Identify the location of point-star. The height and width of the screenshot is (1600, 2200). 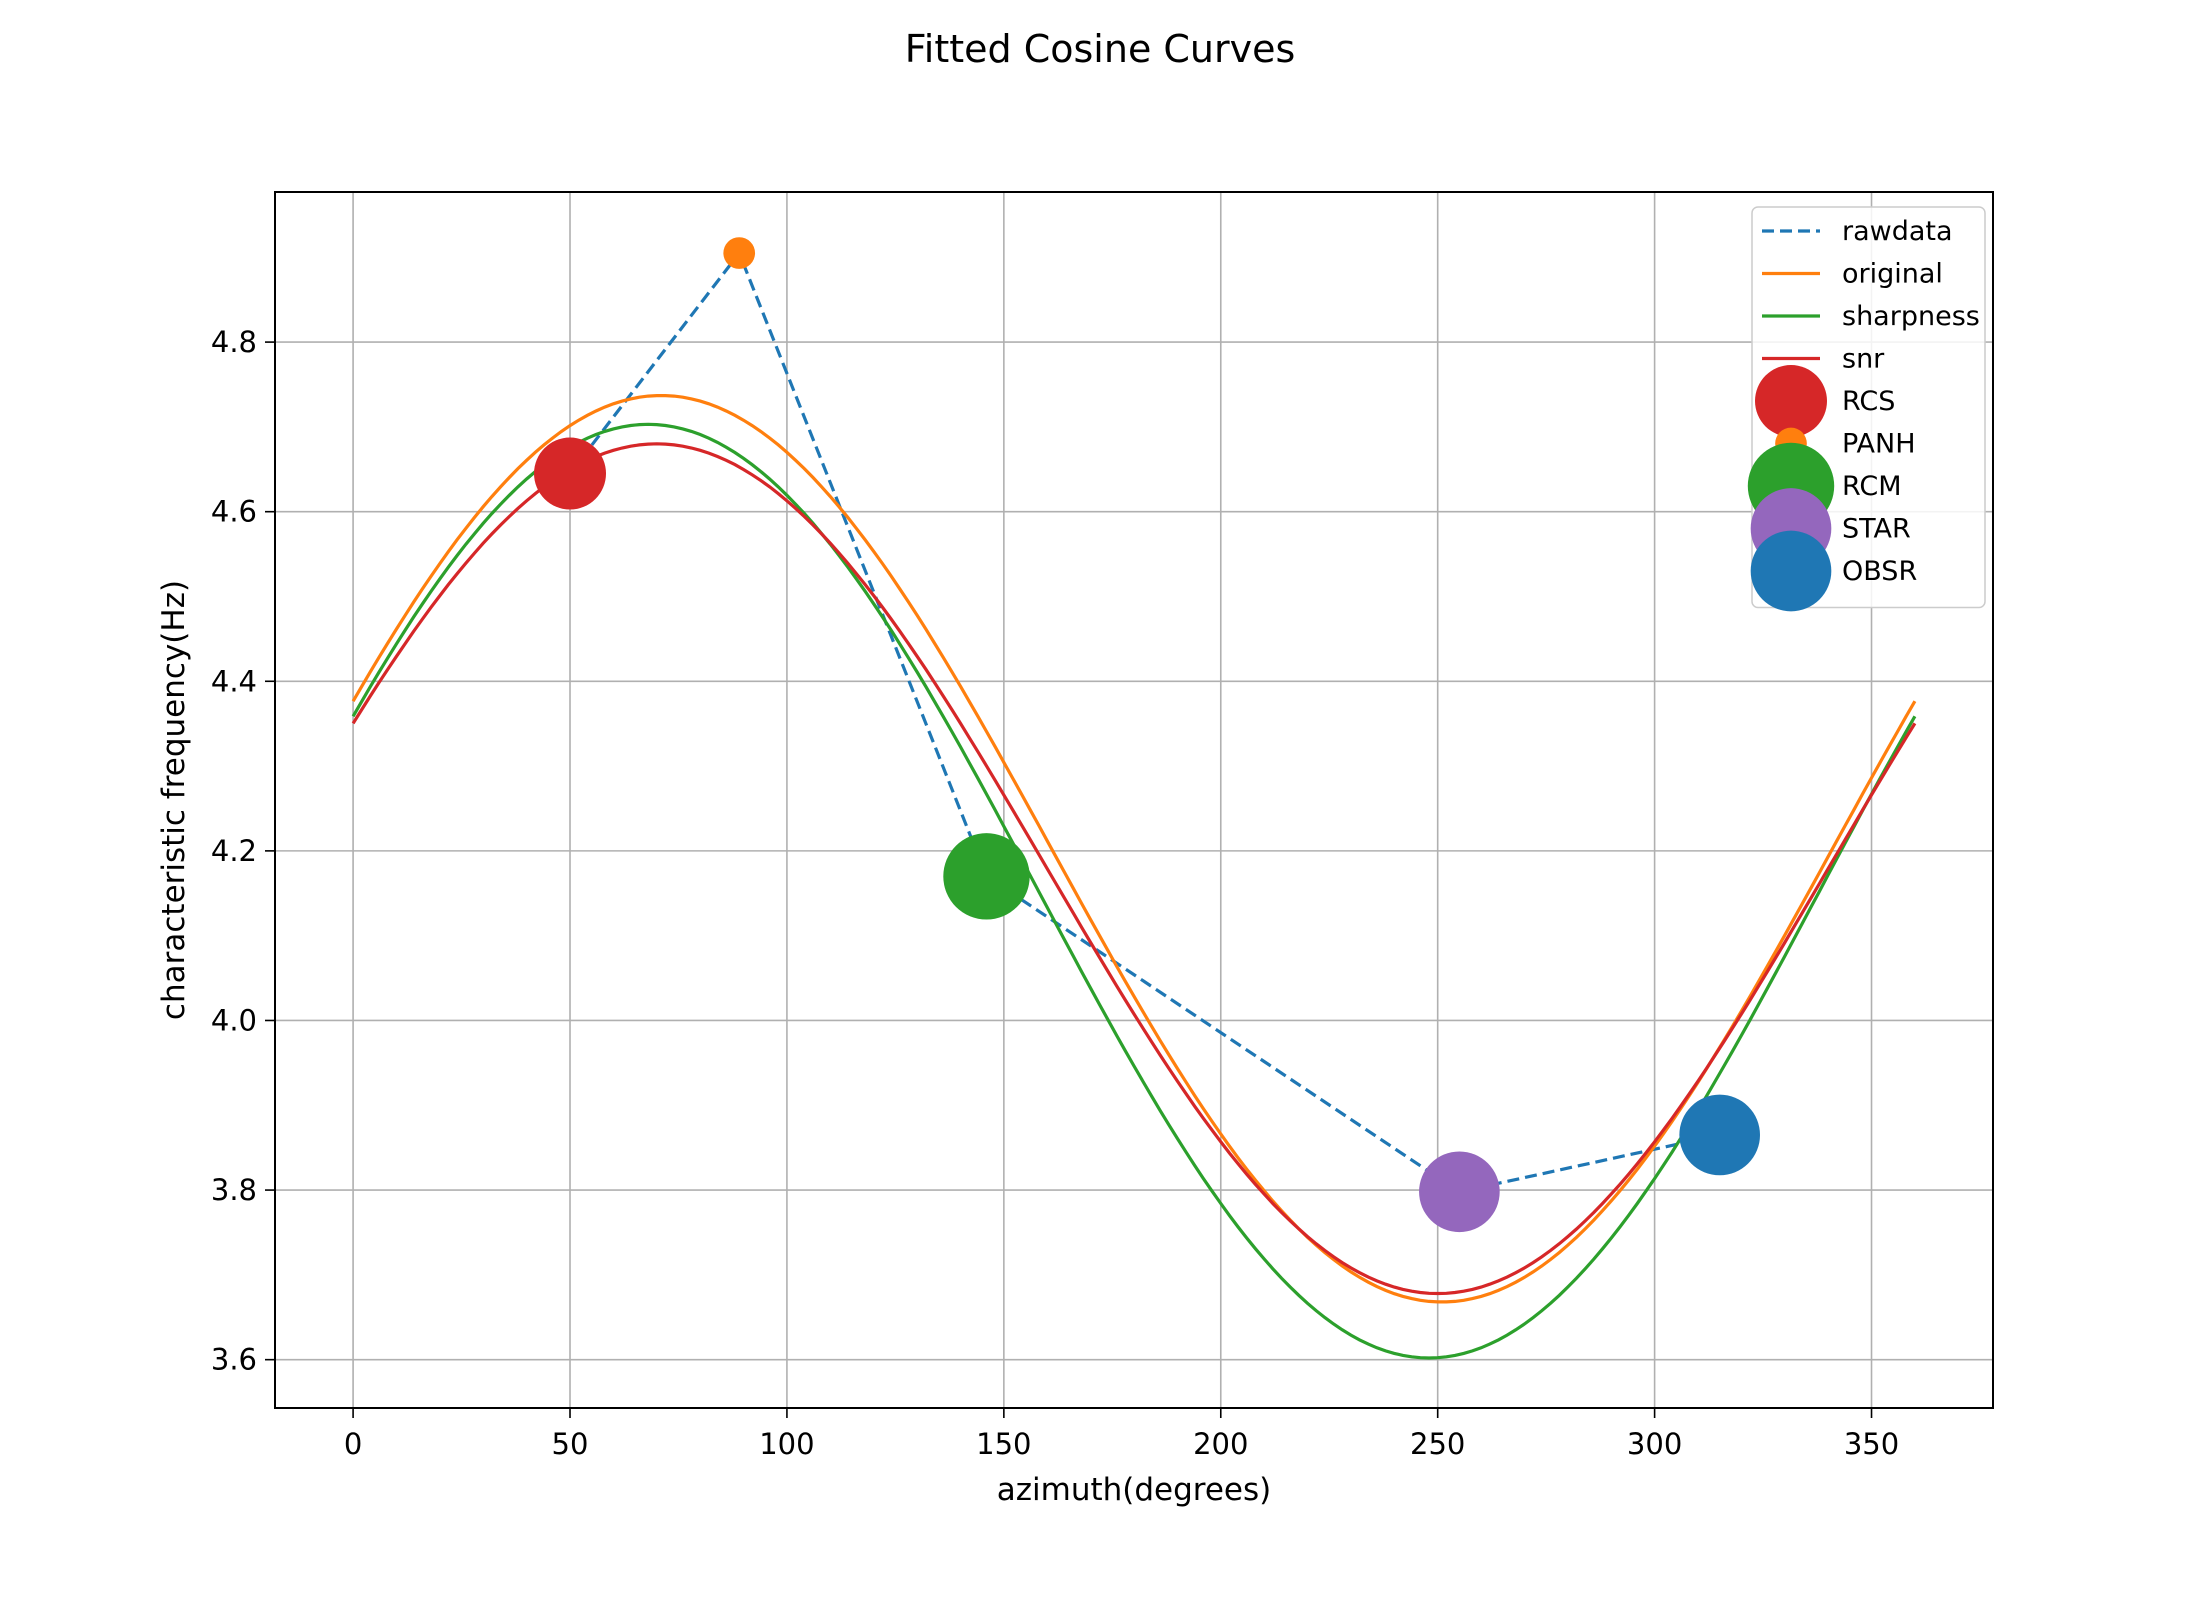
(1459, 1192).